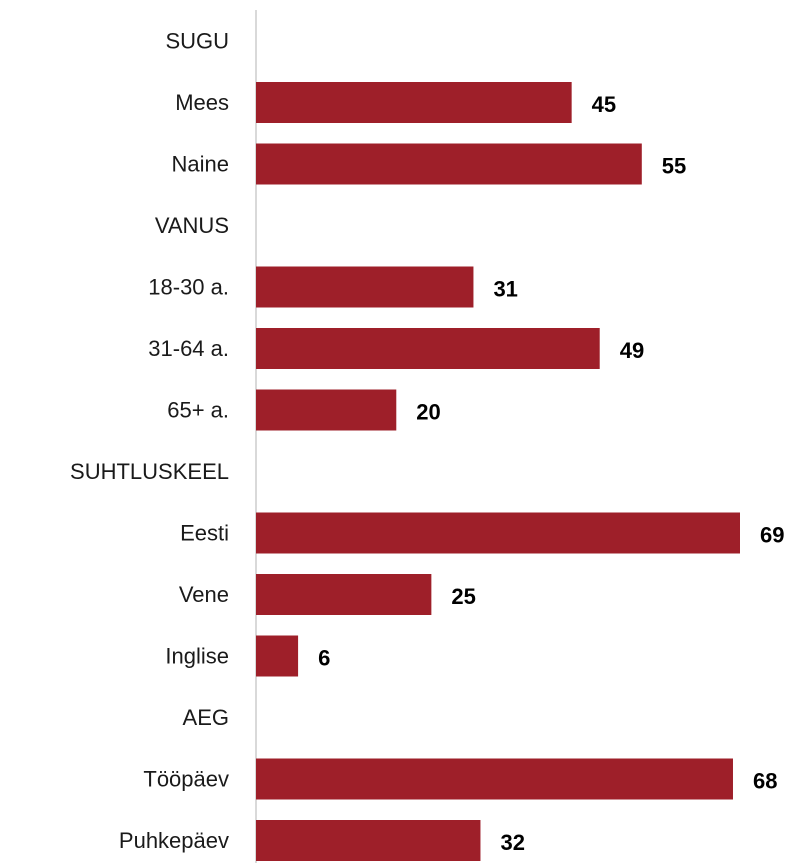 The height and width of the screenshot is (863, 792). I want to click on category-label: Eesti, so click(204, 533).